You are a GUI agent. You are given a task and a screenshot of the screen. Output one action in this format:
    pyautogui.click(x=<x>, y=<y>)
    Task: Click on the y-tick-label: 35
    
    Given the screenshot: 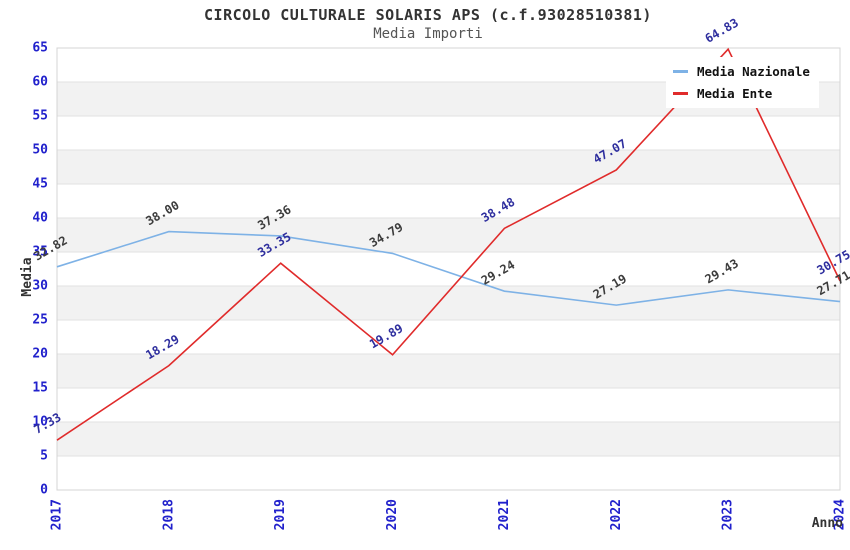 What is the action you would take?
    pyautogui.click(x=40, y=252)
    